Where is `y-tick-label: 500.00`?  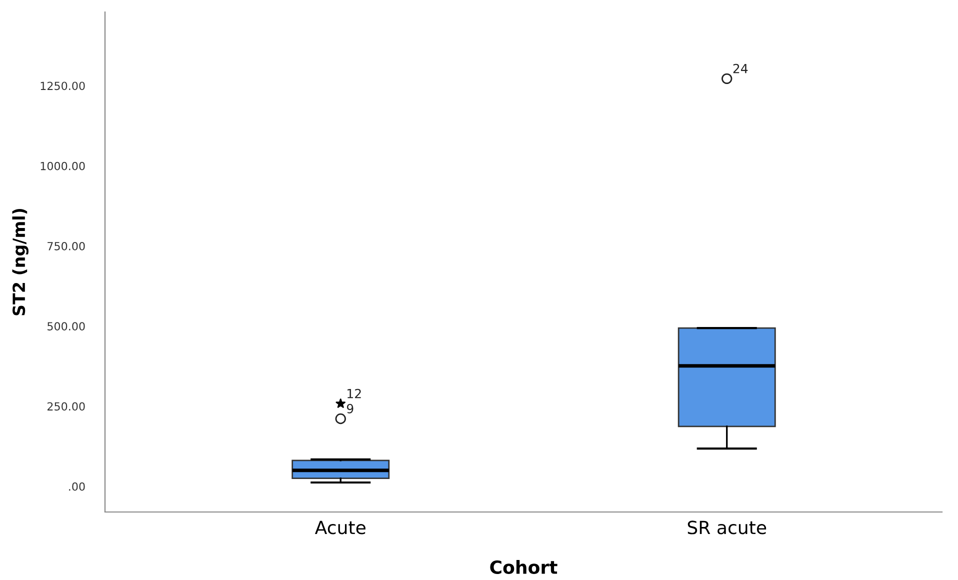
y-tick-label: 500.00 is located at coordinates (66, 326).